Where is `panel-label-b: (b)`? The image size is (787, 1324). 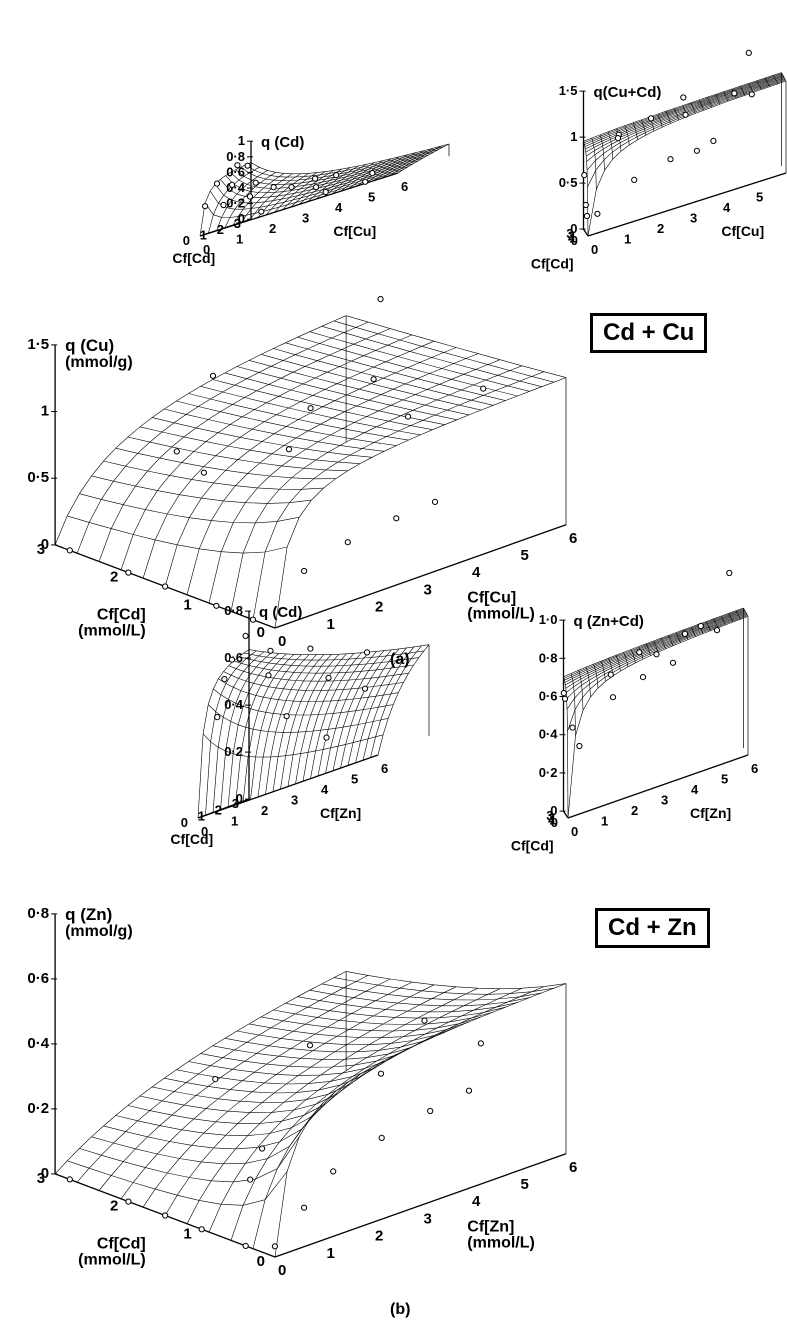
panel-label-b: (b) is located at coordinates (400, 1310).